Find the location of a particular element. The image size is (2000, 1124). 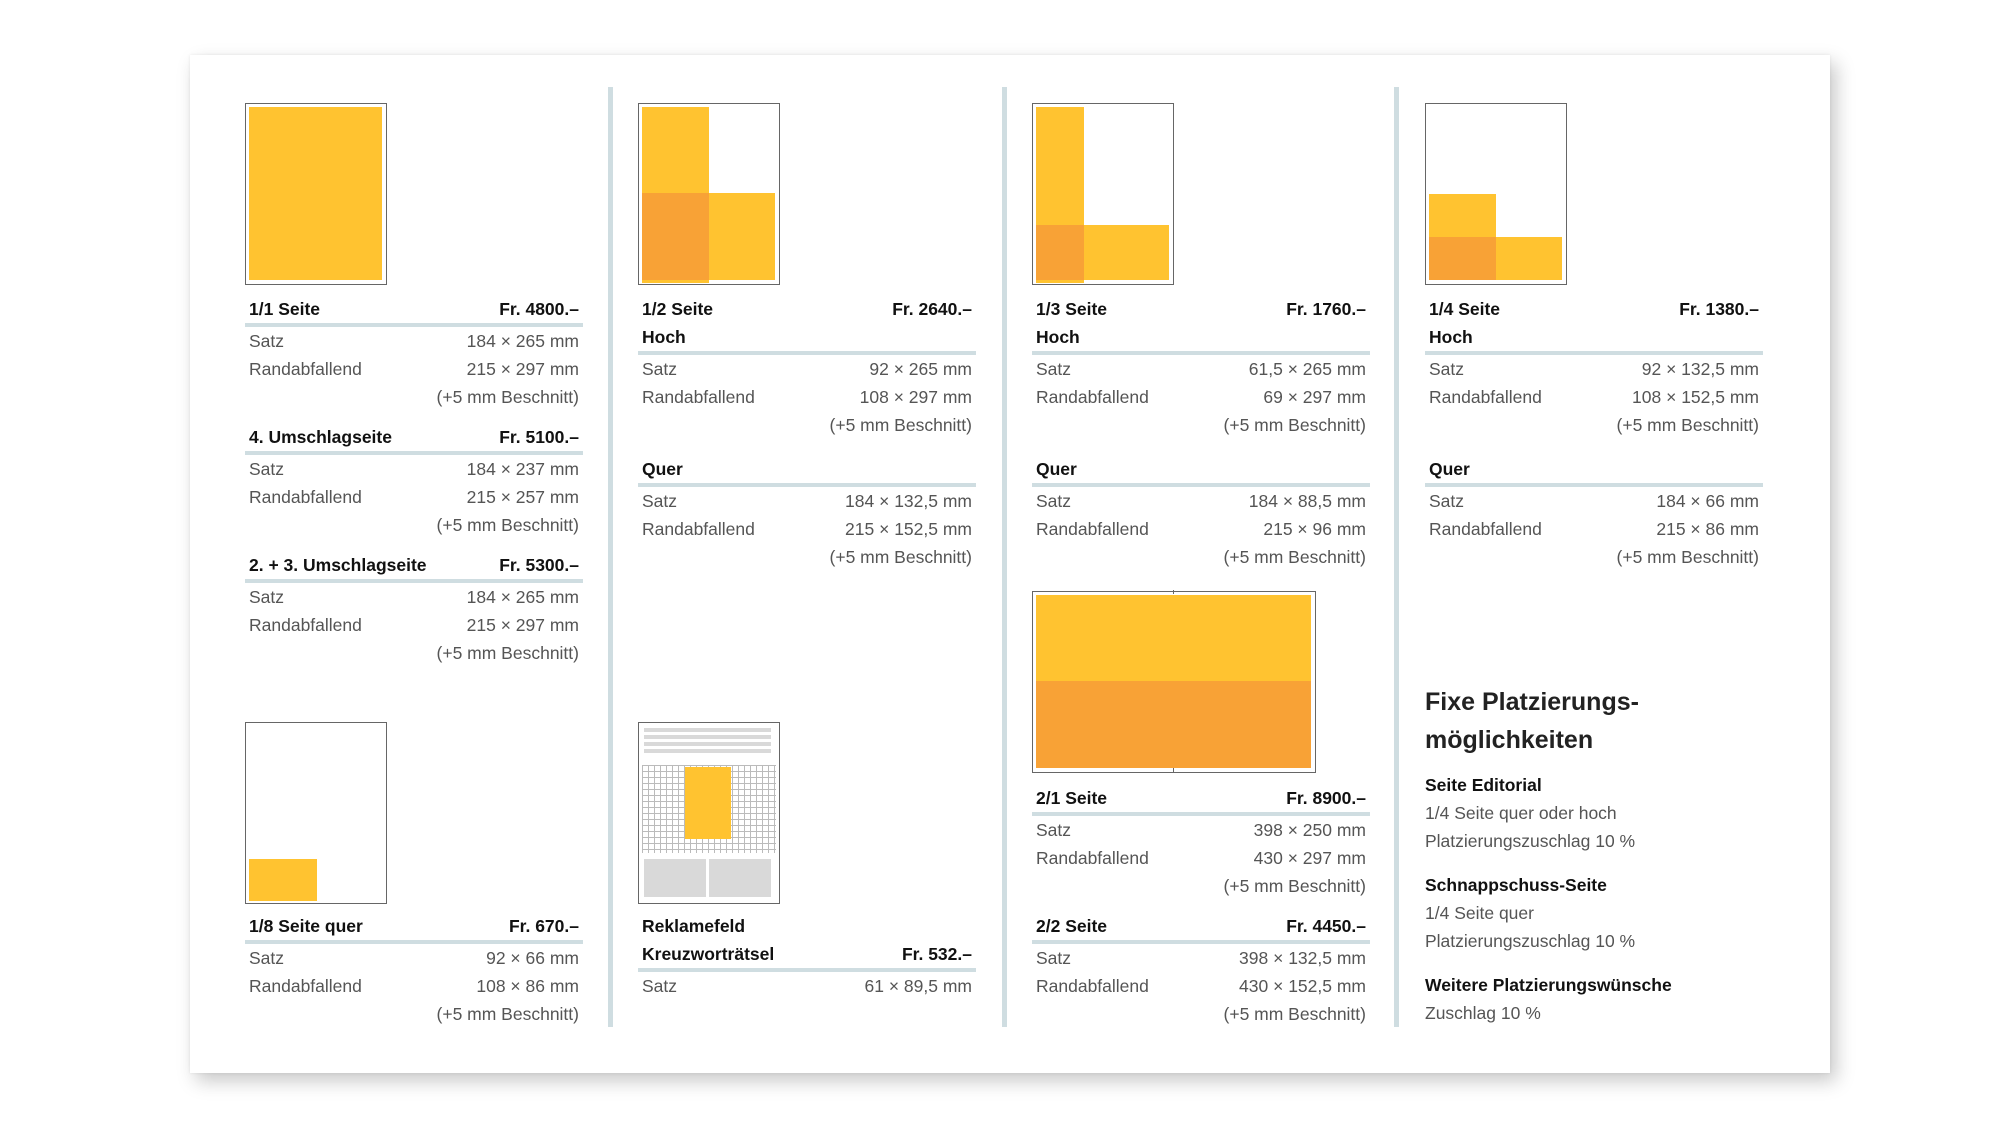

section-header: 2/2 Seite Fr. 4450.– is located at coordinates (1201, 928).